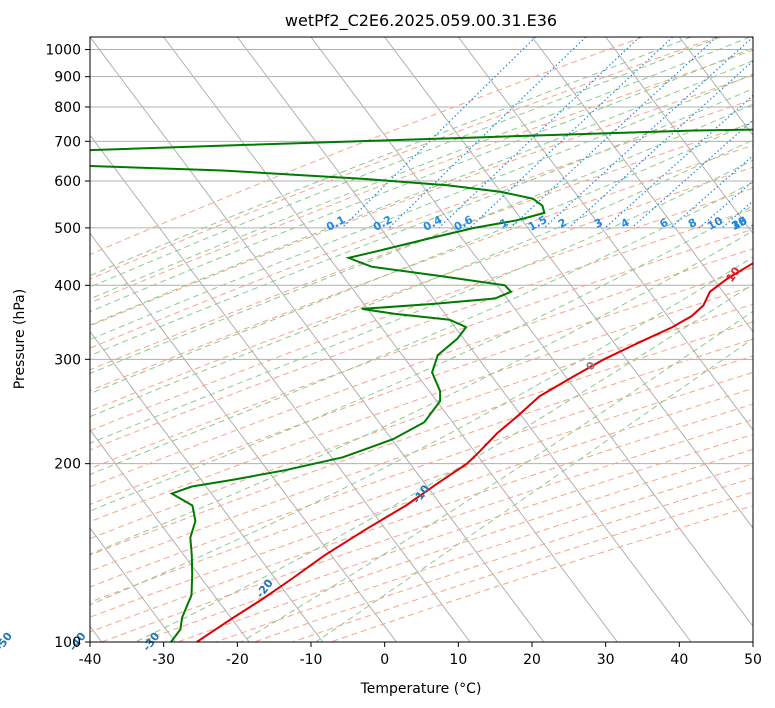 The height and width of the screenshot is (708, 775). What do you see at coordinates (67, 229) in the screenshot?
I see `y-tick-label: 500` at bounding box center [67, 229].